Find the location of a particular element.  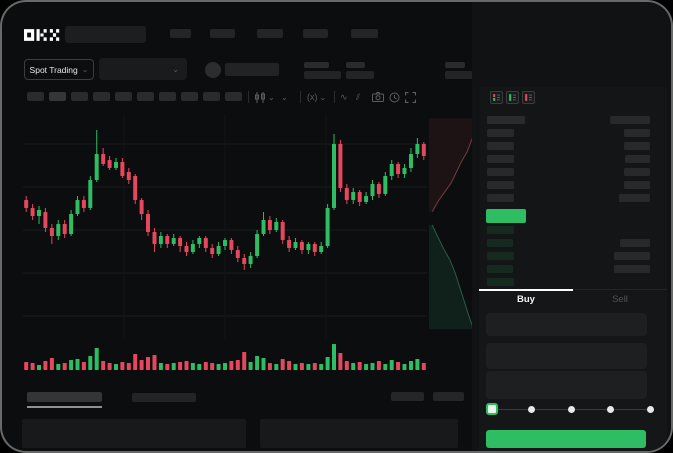

market-type-selector: Spot Trading ⌄ is located at coordinates (59, 69).